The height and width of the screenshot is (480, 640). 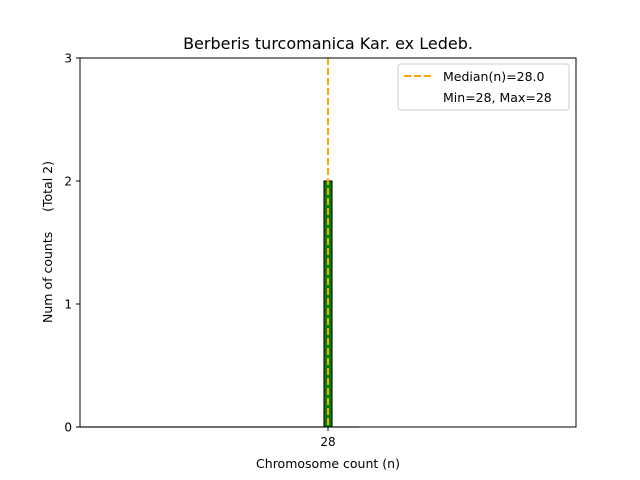 What do you see at coordinates (327, 442) in the screenshot?
I see `x-tick-label: 28` at bounding box center [327, 442].